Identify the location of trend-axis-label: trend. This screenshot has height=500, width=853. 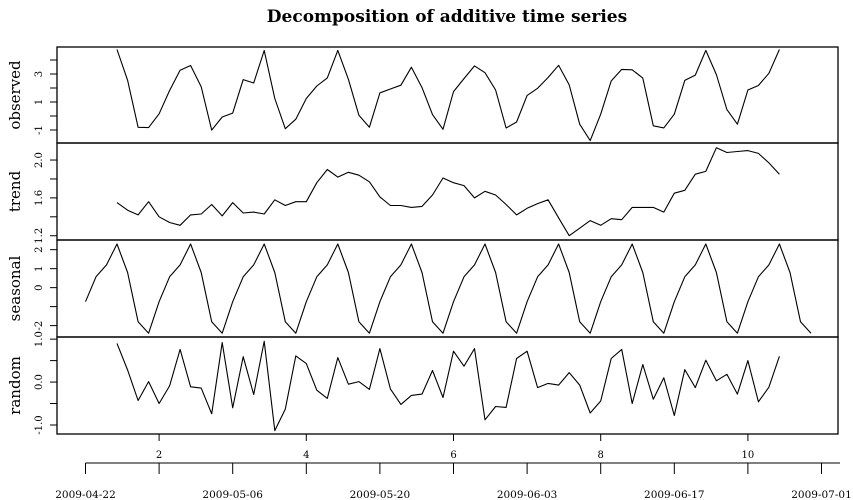
(15, 191).